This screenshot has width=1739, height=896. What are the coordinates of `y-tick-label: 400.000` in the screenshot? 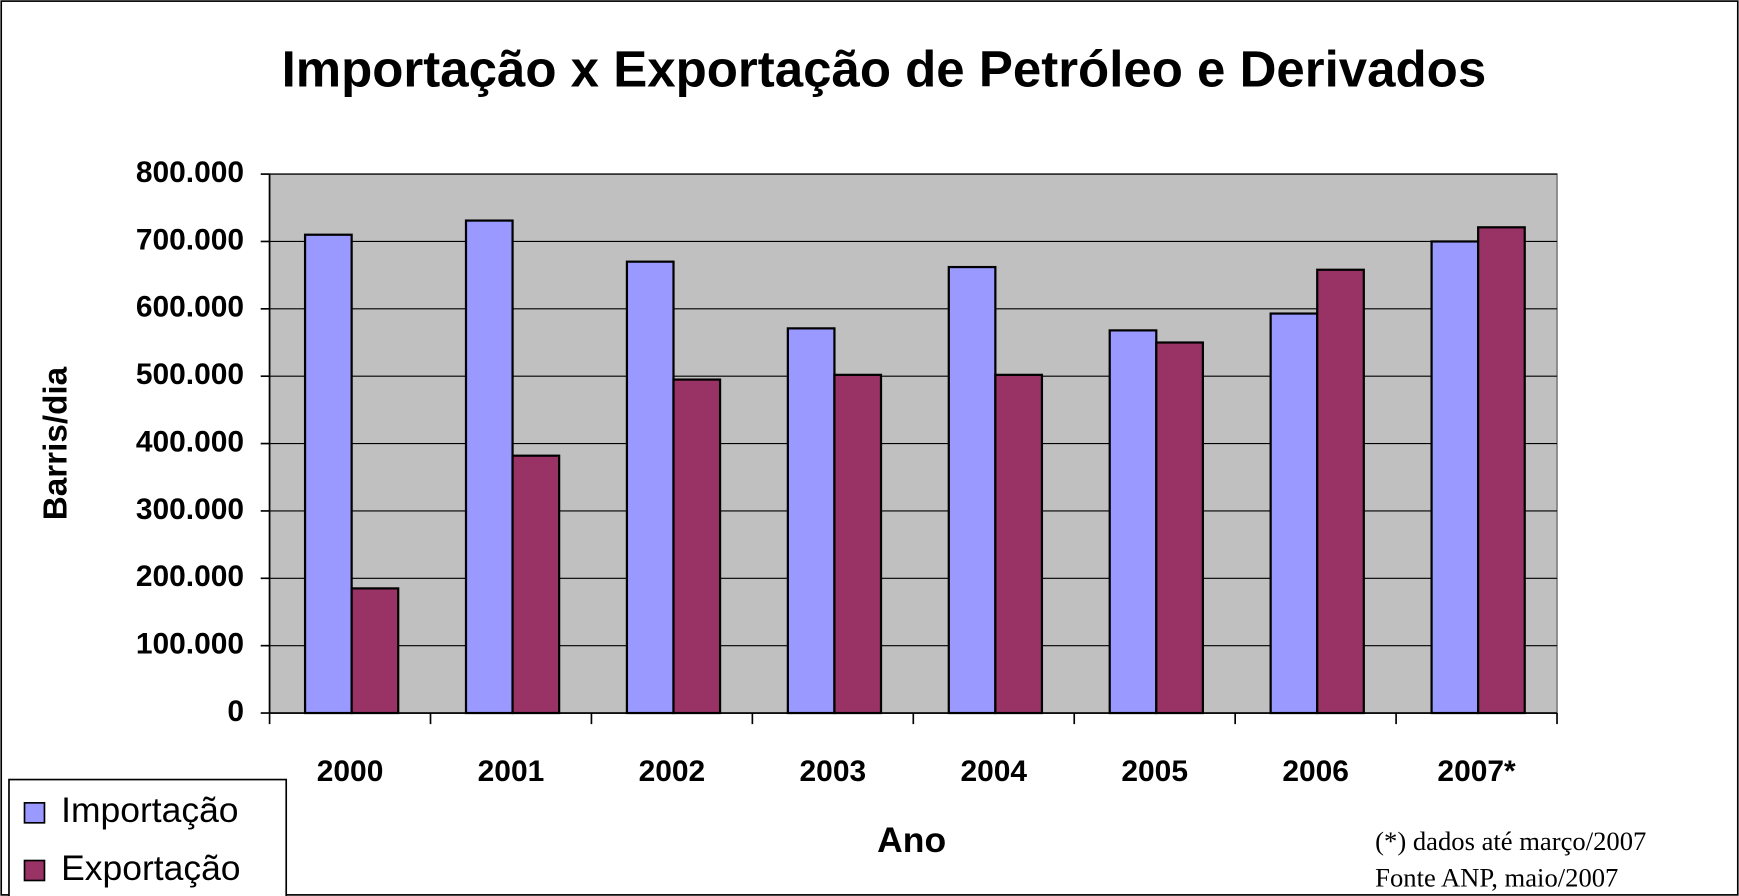 It's located at (190, 441).